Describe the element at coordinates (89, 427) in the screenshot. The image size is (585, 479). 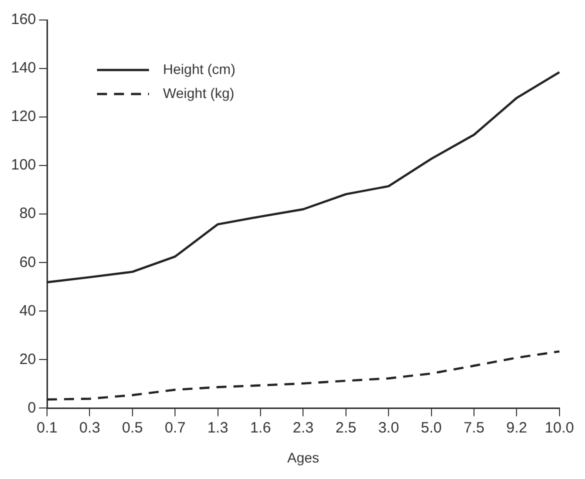
I see `x-tick-label: 0.3` at that location.